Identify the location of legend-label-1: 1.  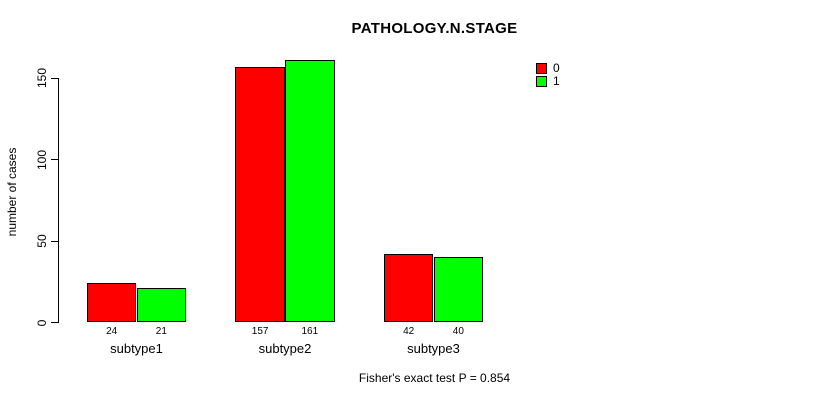
(556, 81).